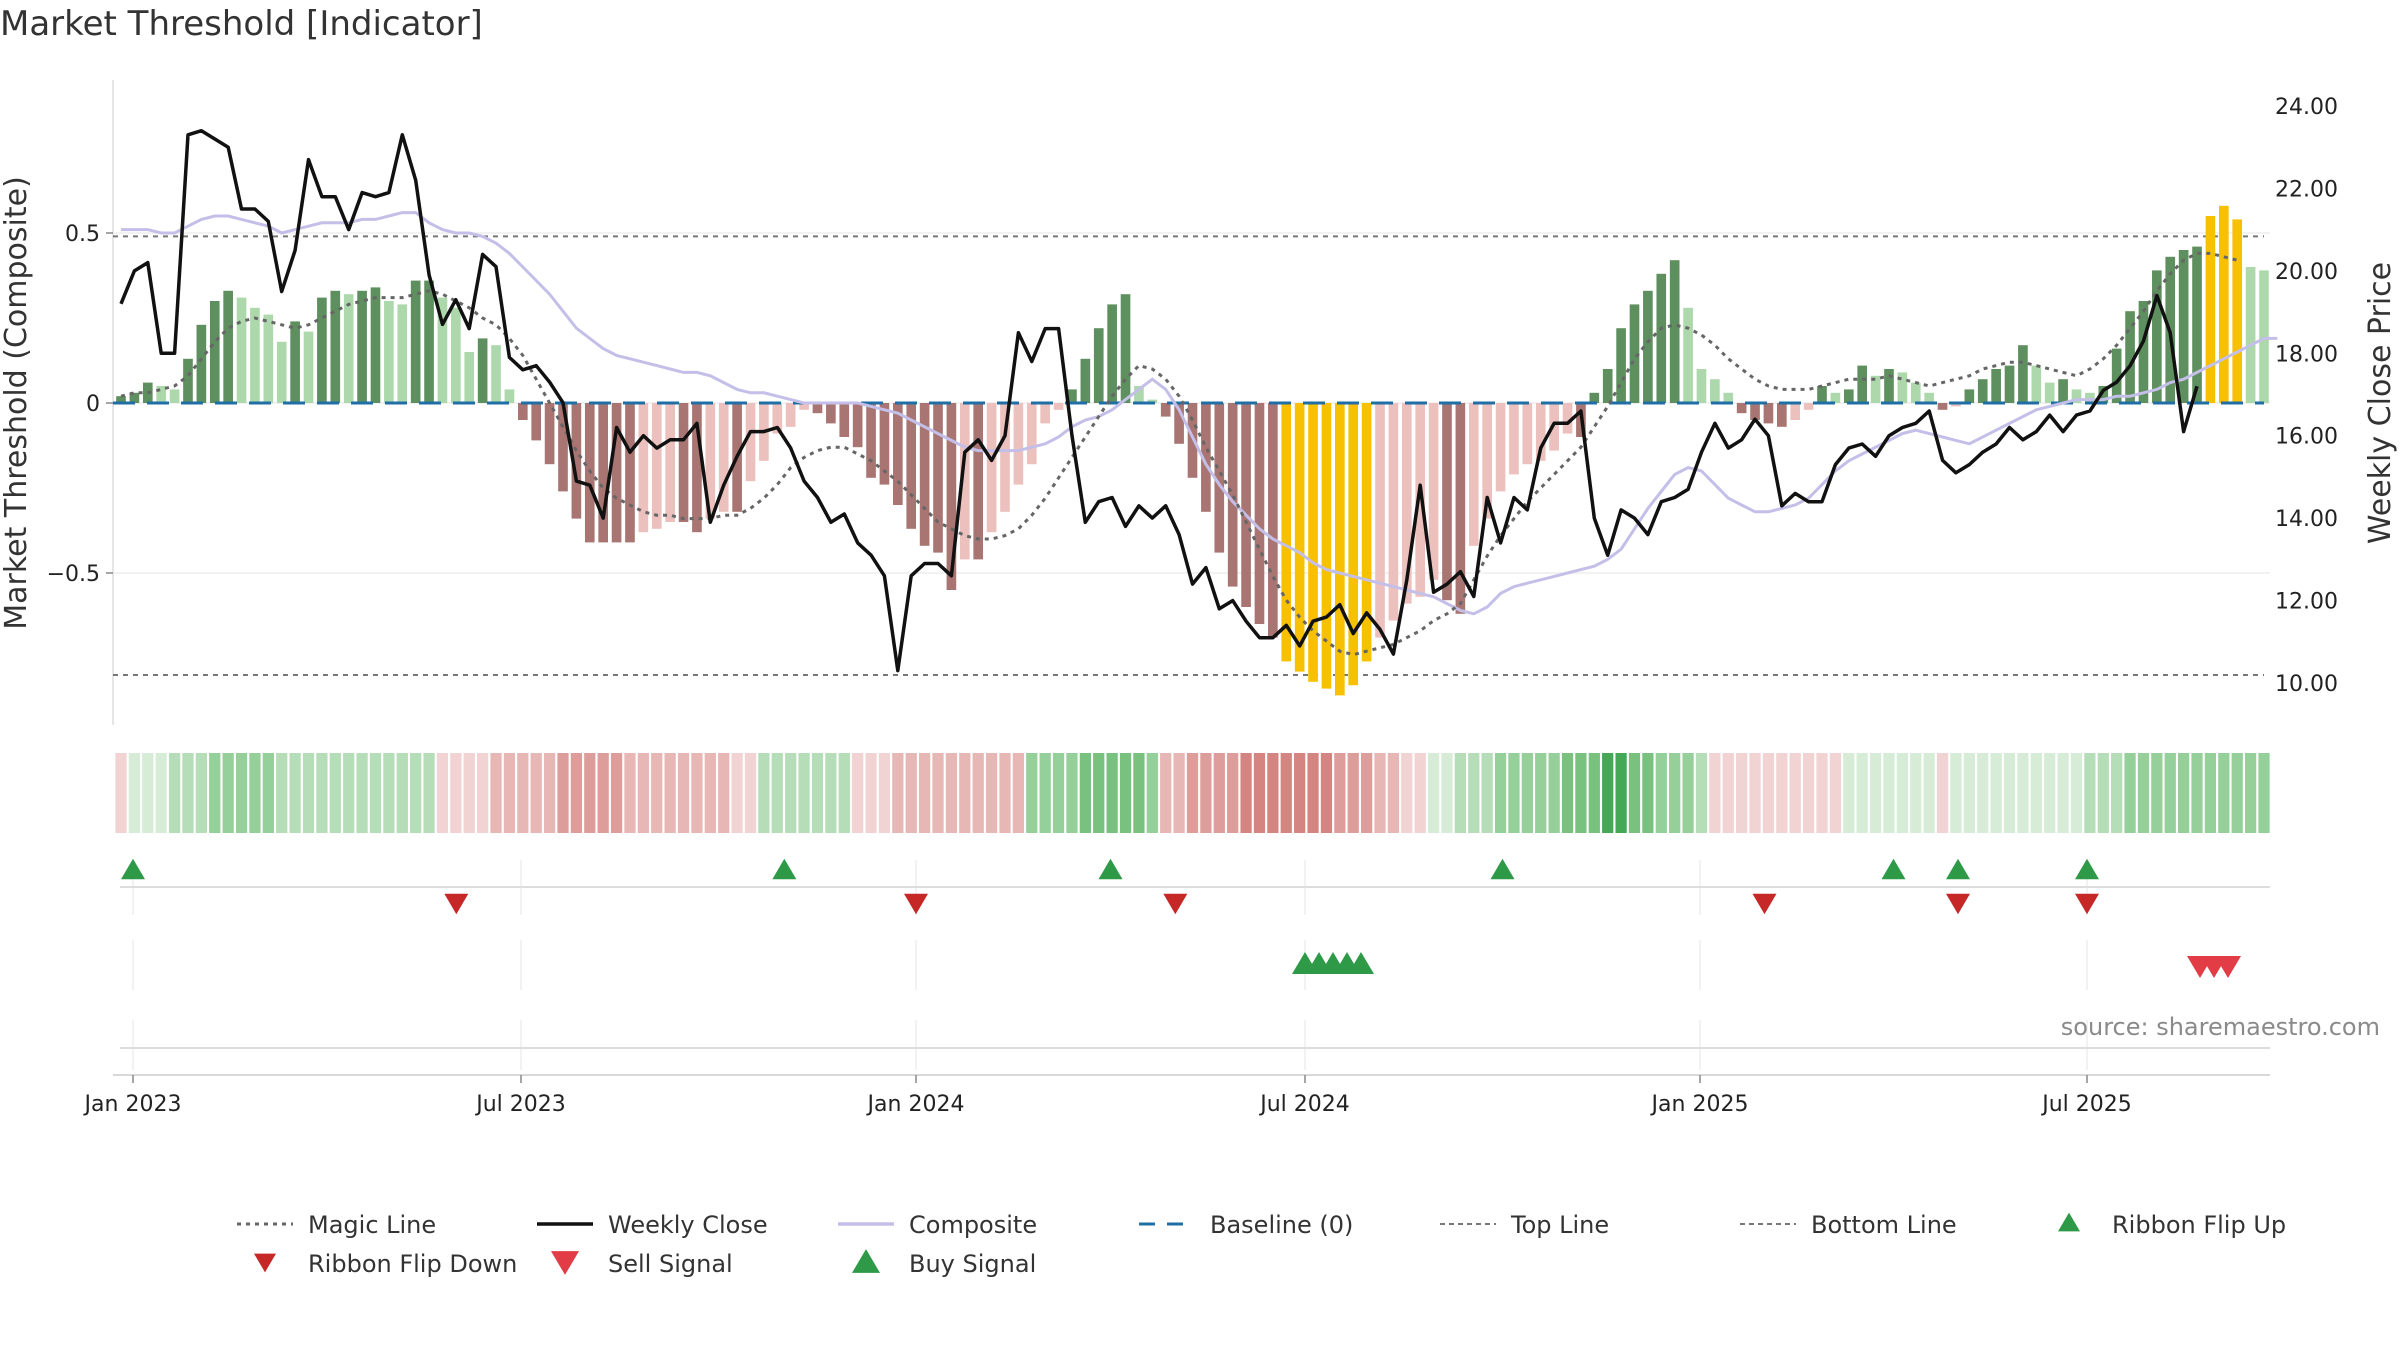 This screenshot has width=2400, height=1350. What do you see at coordinates (17, 403) in the screenshot?
I see `left-axis-label: Market Threshold (Composite)` at bounding box center [17, 403].